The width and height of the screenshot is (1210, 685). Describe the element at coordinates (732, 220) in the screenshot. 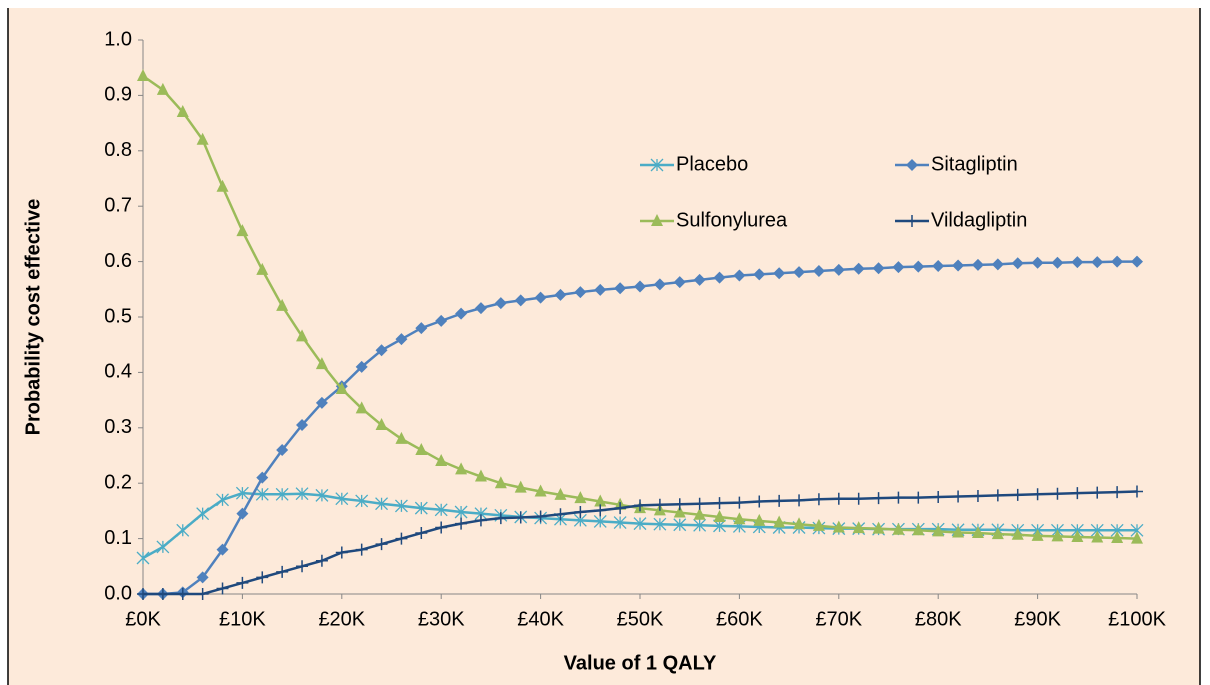

I see `legend-label: Sulfonylurea` at that location.